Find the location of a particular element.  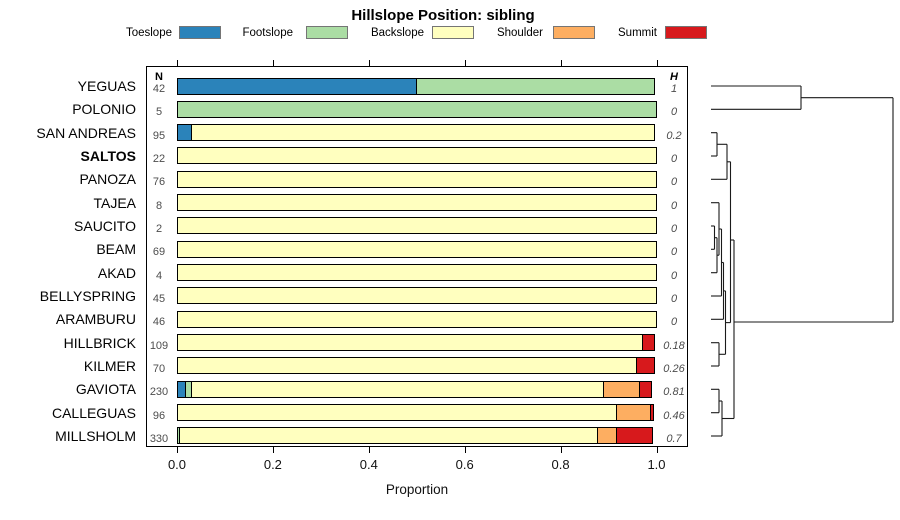

series-label: SAN ANDREAS is located at coordinates (86, 132).